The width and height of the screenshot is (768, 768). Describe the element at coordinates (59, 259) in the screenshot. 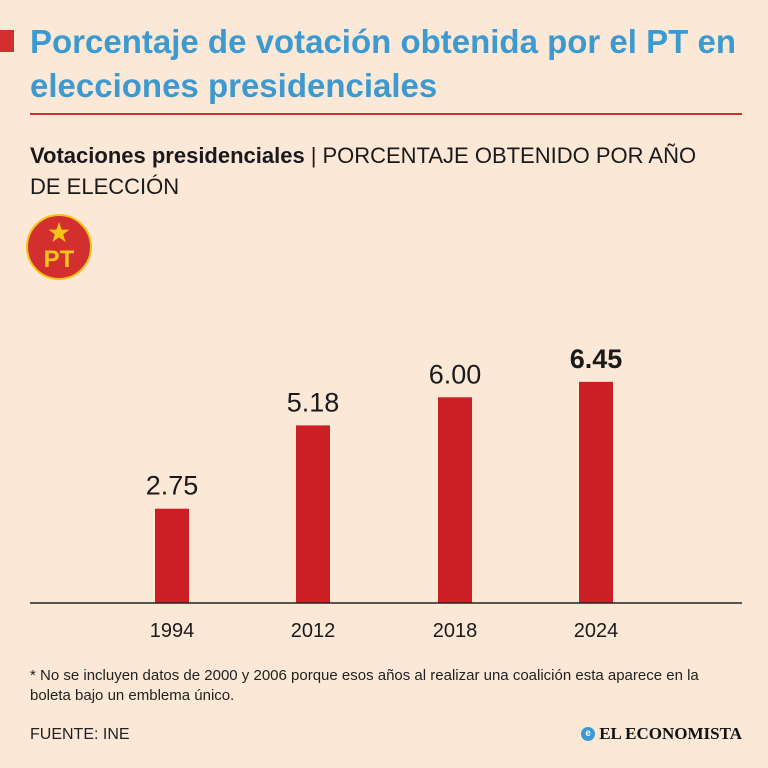

I see `pt-logo-text: PT` at that location.